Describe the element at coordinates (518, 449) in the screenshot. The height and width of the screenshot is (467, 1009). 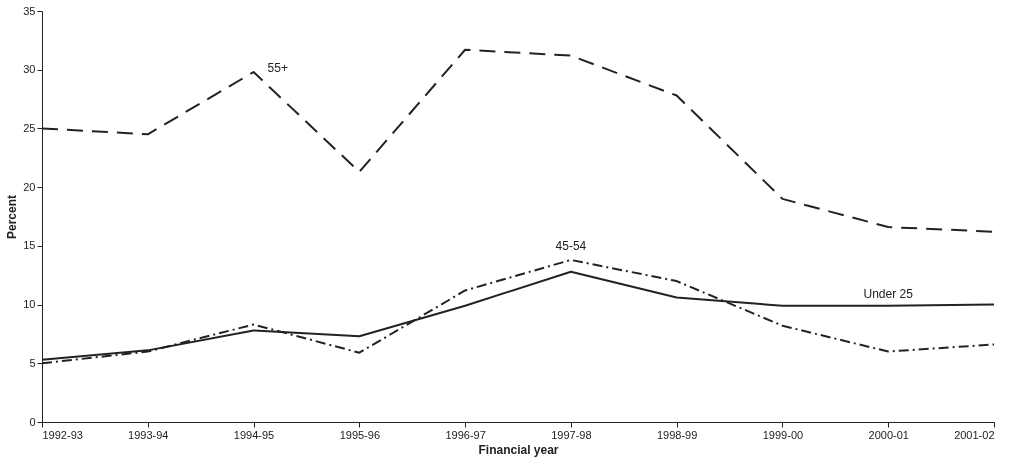
I see `x-axis-title: Financial year` at that location.